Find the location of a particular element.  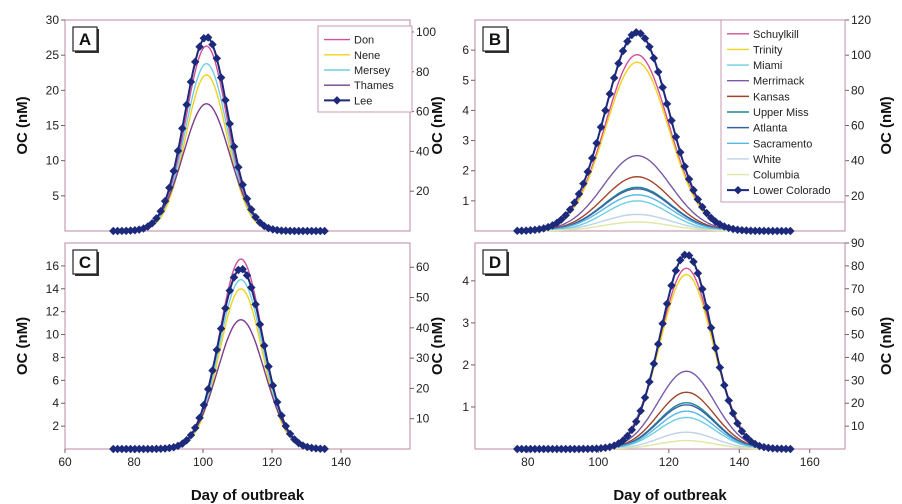

legend-entry: Mersey is located at coordinates (372, 71).